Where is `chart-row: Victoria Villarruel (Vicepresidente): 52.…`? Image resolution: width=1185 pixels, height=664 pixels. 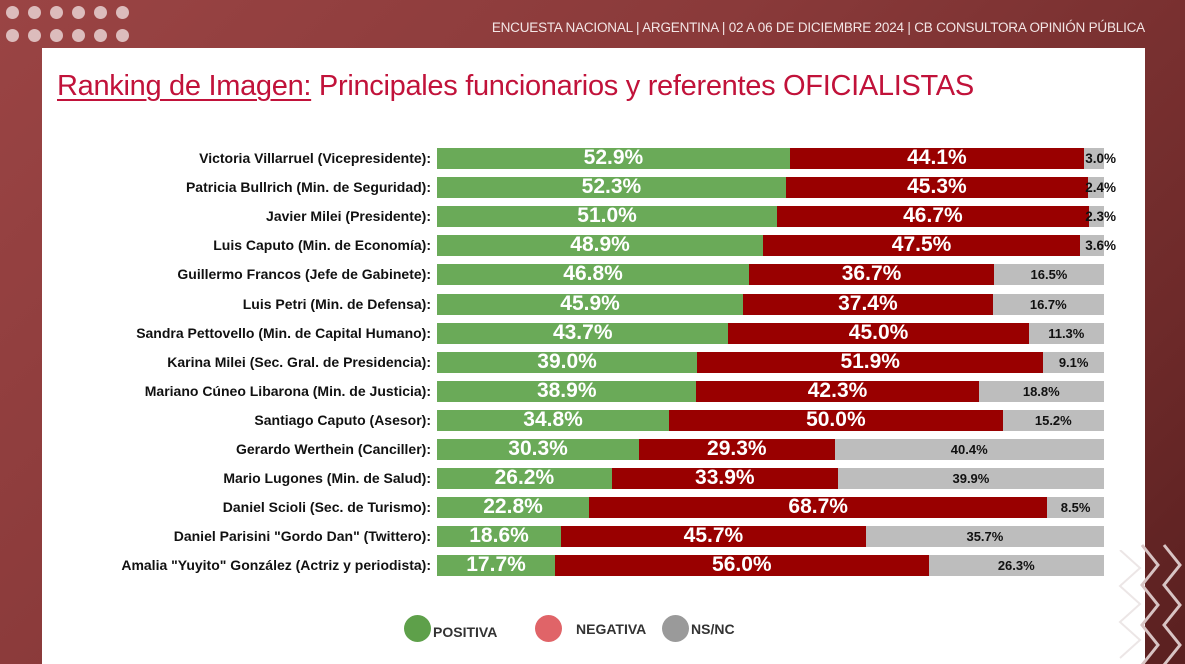 chart-row: Victoria Villarruel (Vicepresidente): 52.… is located at coordinates (593, 158).